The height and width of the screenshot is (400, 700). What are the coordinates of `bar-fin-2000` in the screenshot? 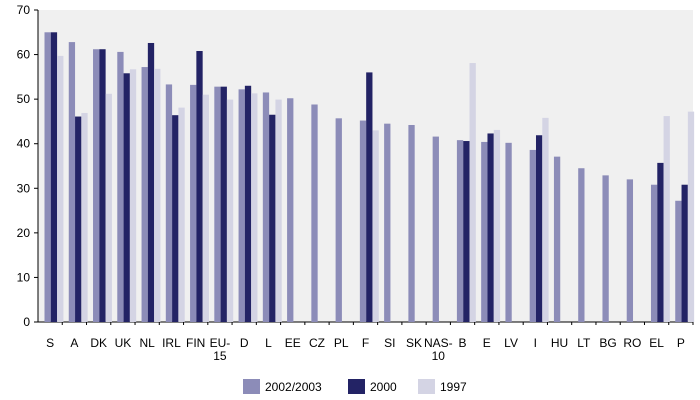 It's located at (199, 186).